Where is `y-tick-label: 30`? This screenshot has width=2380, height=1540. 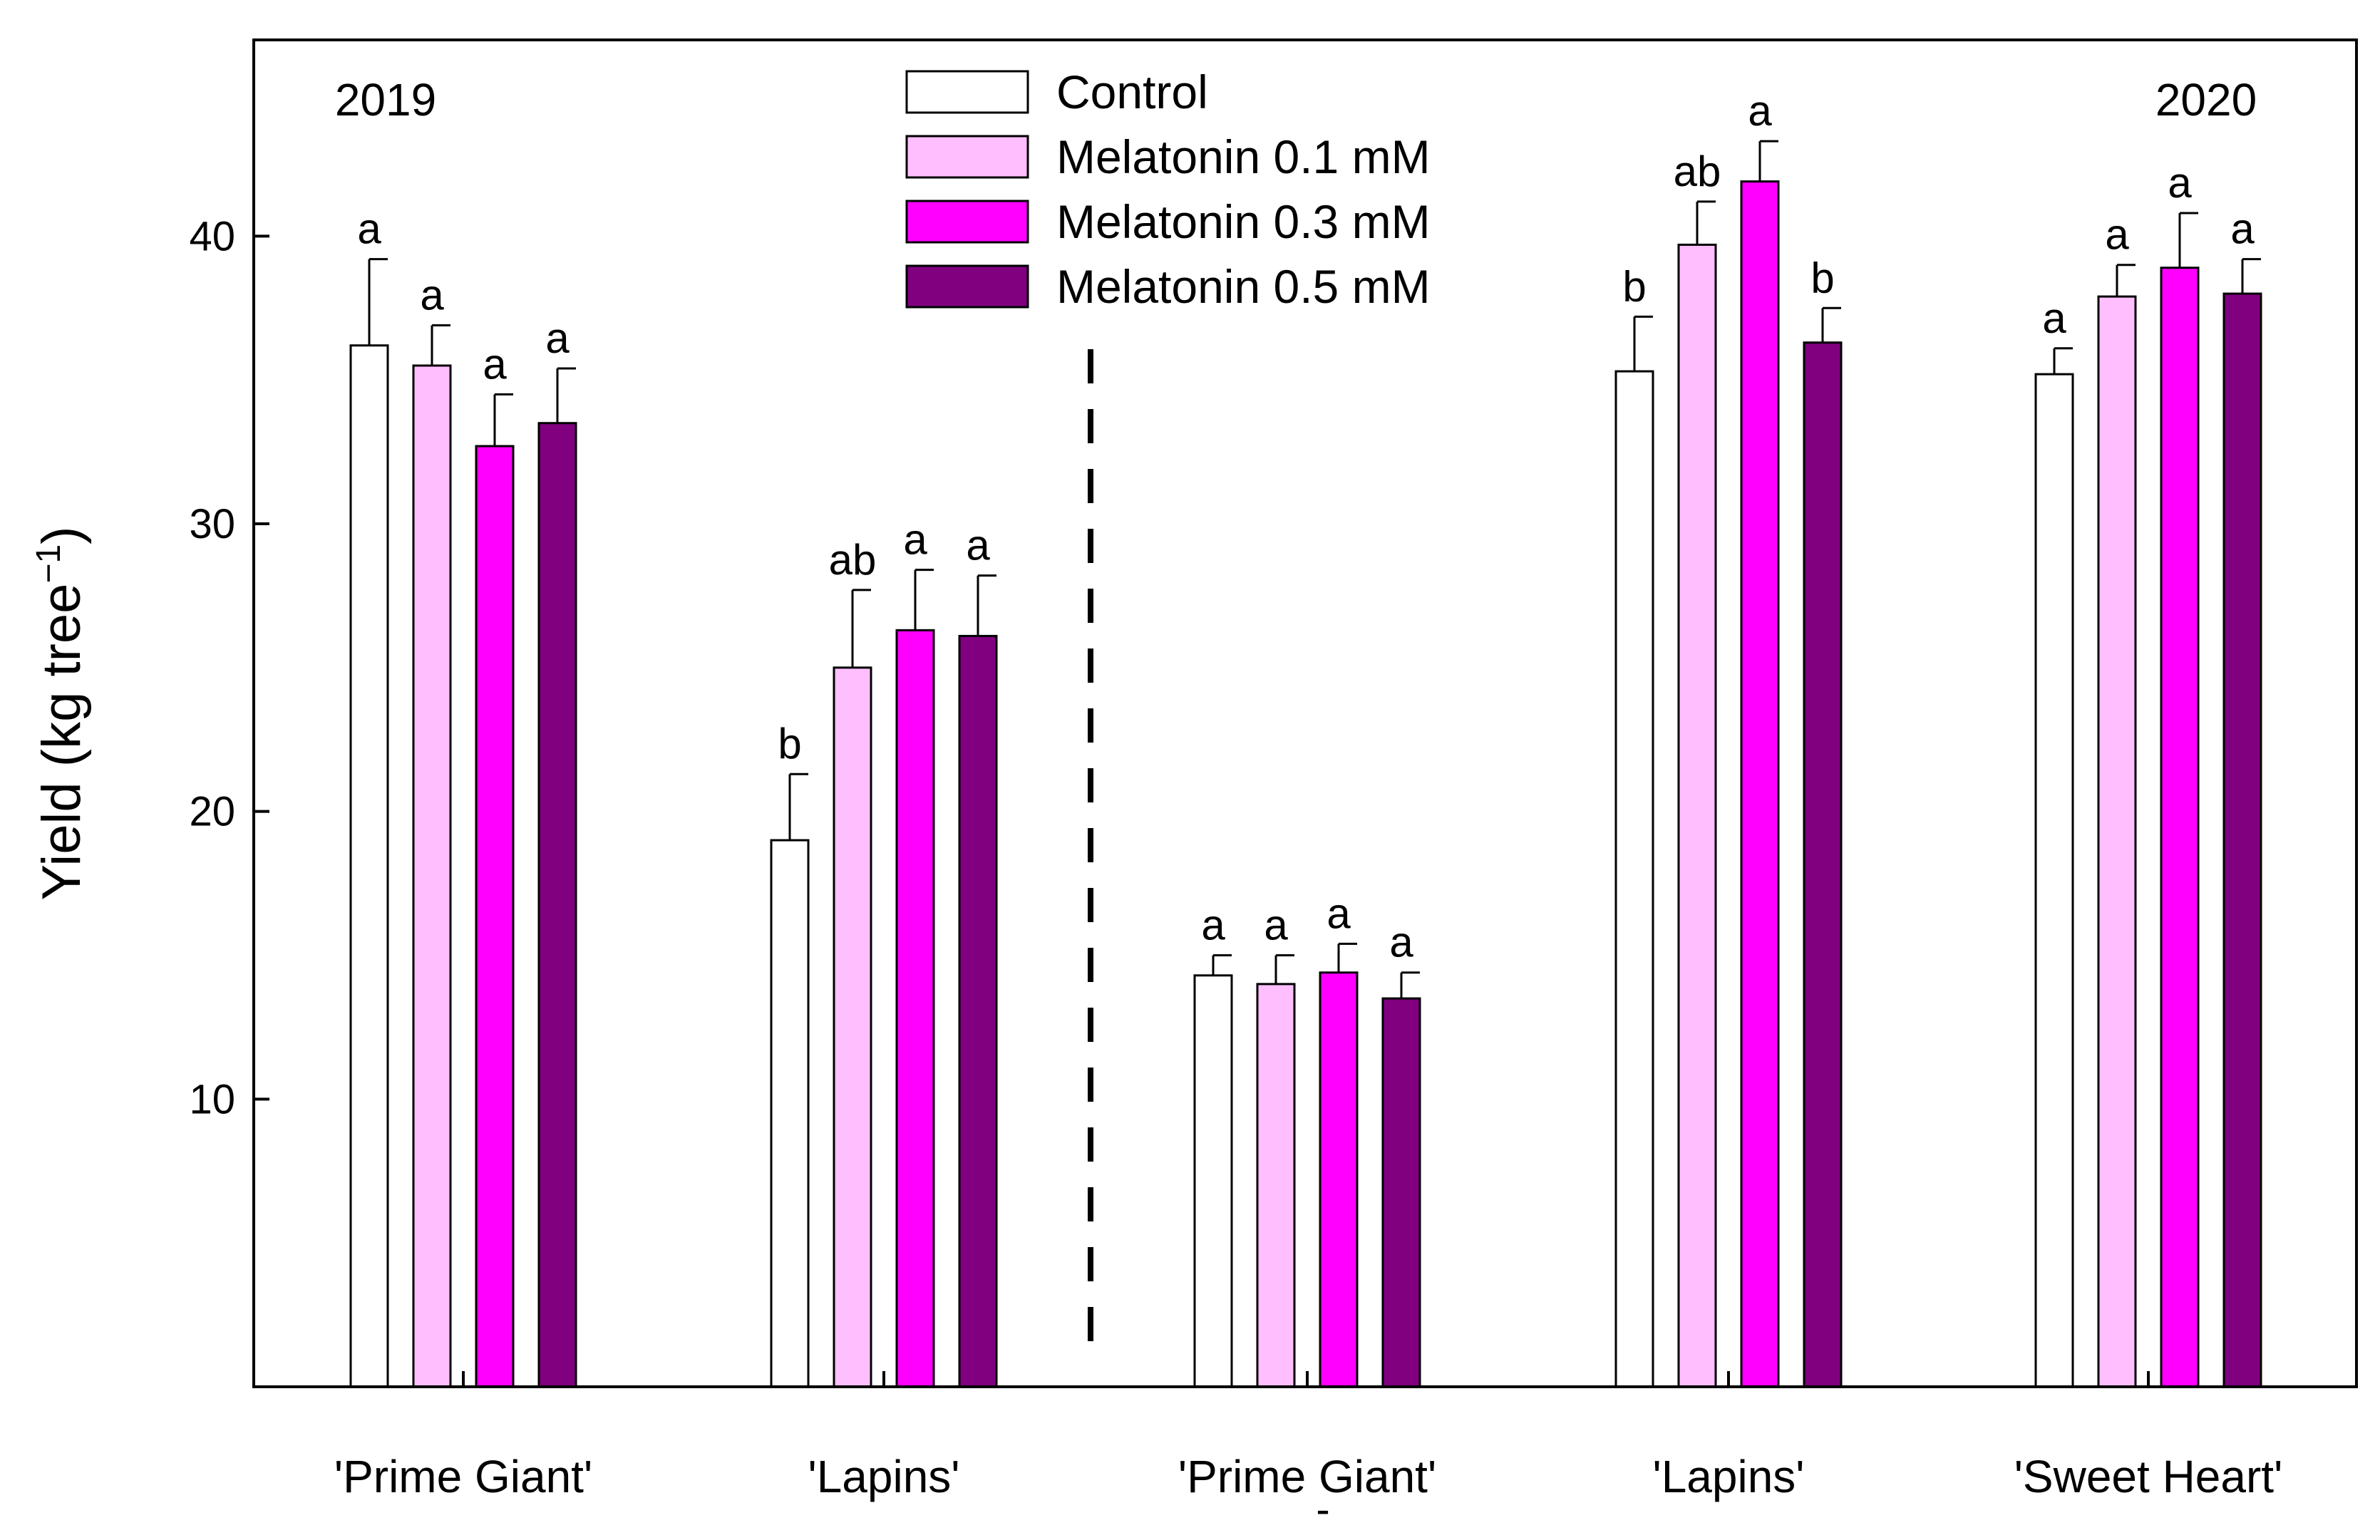
y-tick-label: 30 is located at coordinates (212, 524).